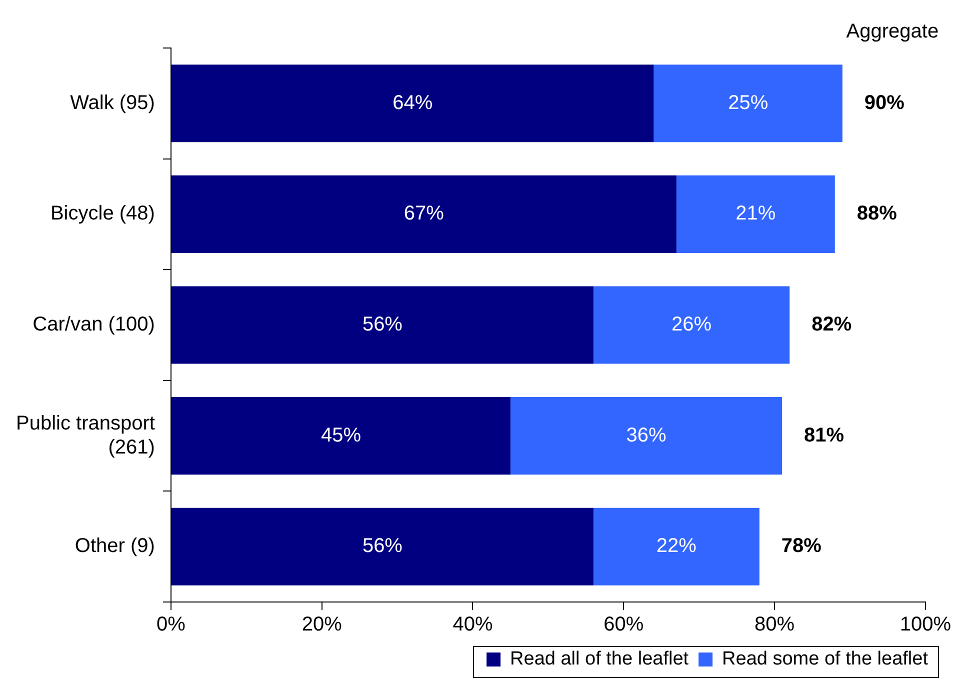  I want to click on x-tick-label: 20%, so click(322, 625).